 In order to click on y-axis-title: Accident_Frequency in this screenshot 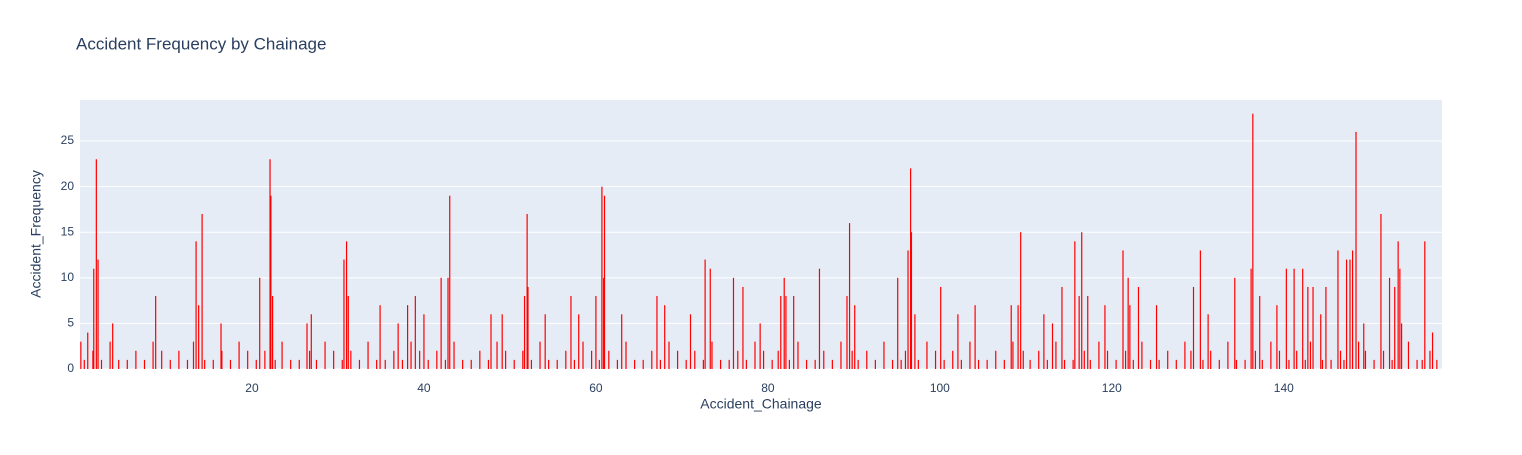, I will do `click(36, 234)`.